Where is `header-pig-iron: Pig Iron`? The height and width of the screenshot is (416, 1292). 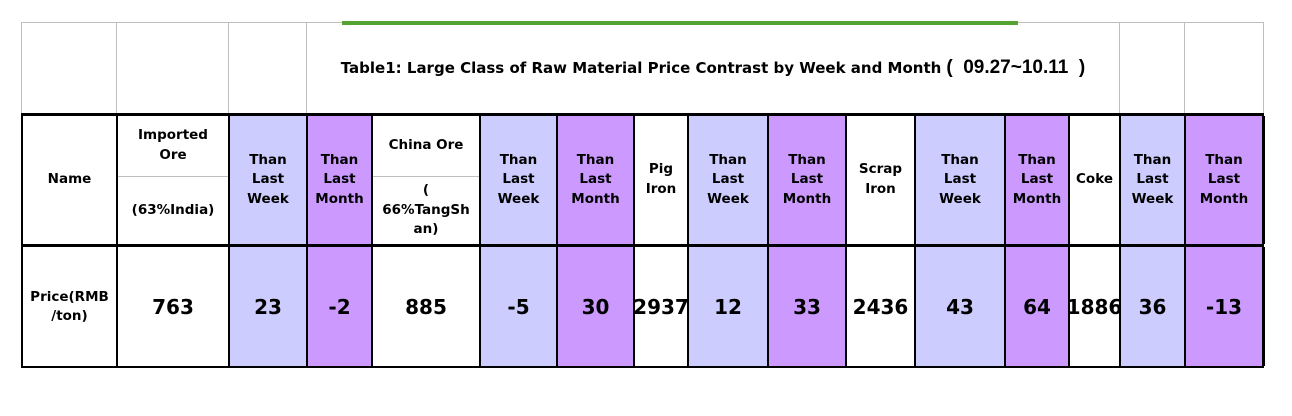
header-pig-iron: Pig Iron is located at coordinates (662, 180).